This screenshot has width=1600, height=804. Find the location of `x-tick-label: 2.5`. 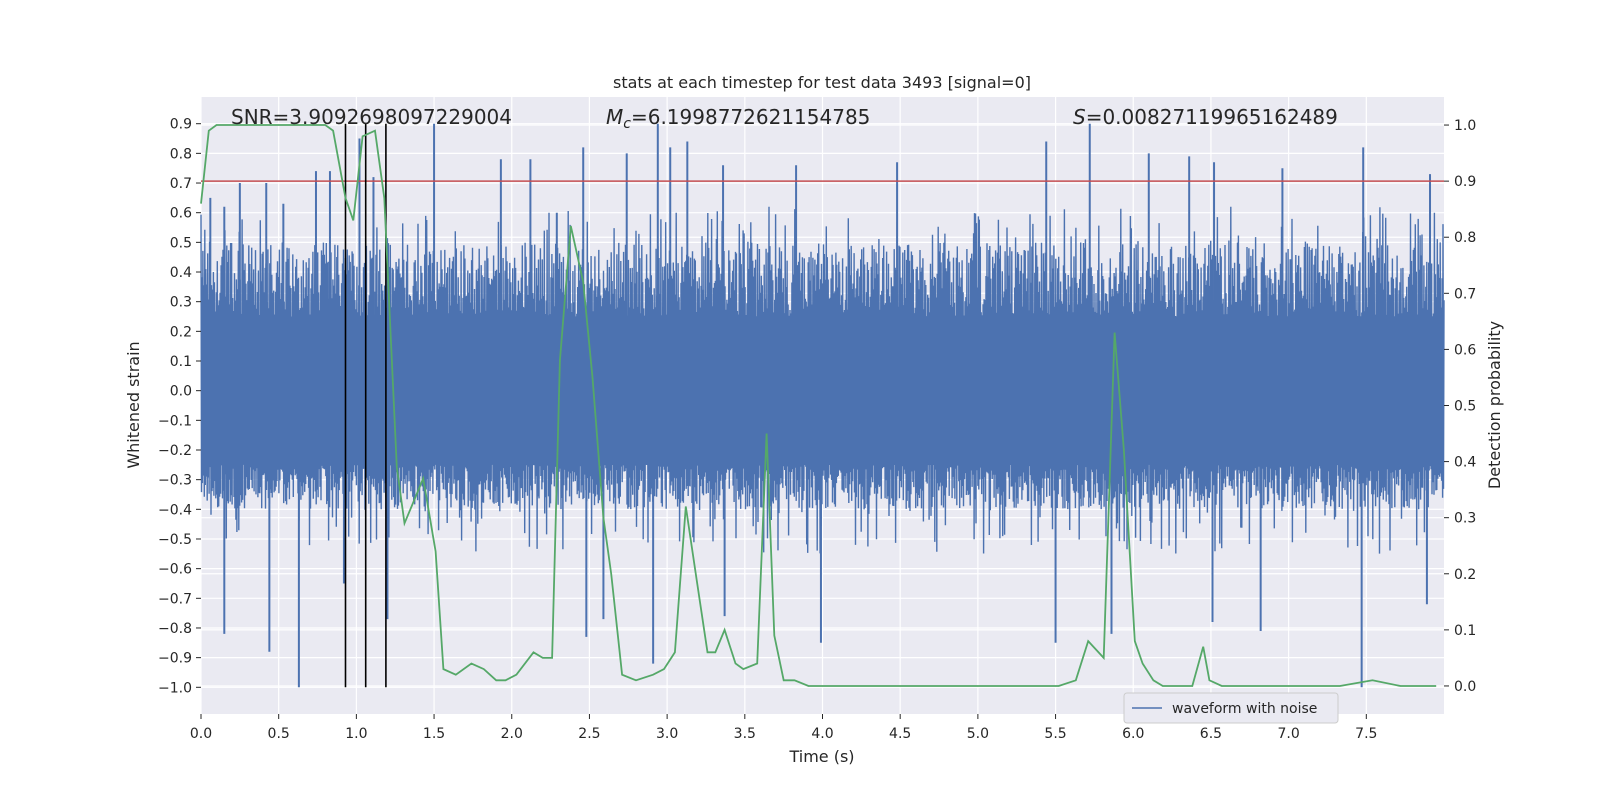

x-tick-label: 2.5 is located at coordinates (589, 734).